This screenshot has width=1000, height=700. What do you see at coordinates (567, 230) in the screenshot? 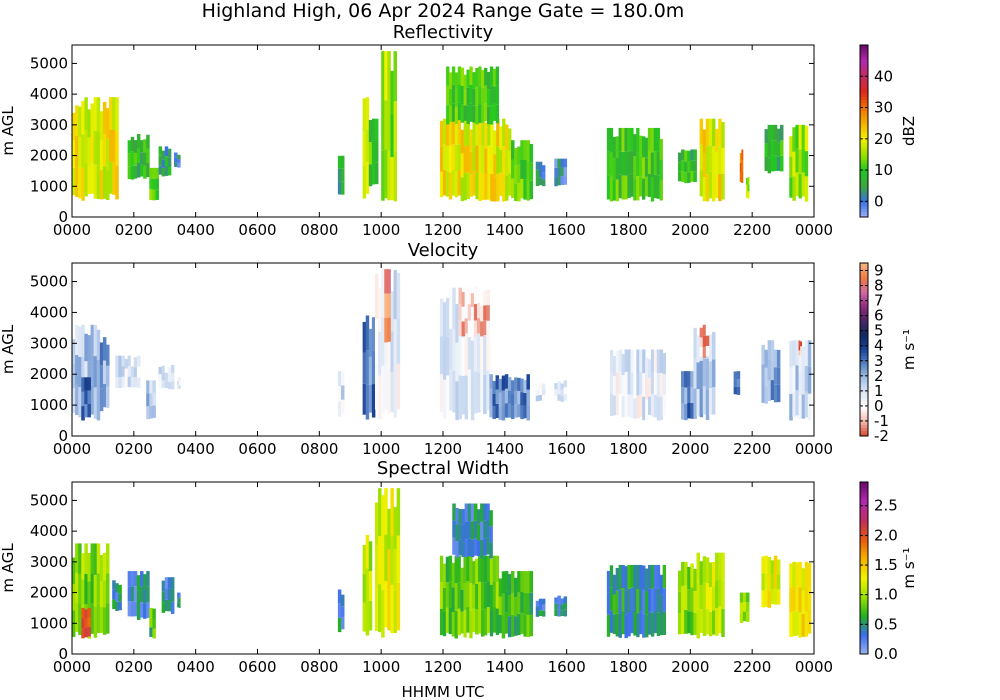
I see `reflectivity-x-tick-label: 1600` at bounding box center [567, 230].